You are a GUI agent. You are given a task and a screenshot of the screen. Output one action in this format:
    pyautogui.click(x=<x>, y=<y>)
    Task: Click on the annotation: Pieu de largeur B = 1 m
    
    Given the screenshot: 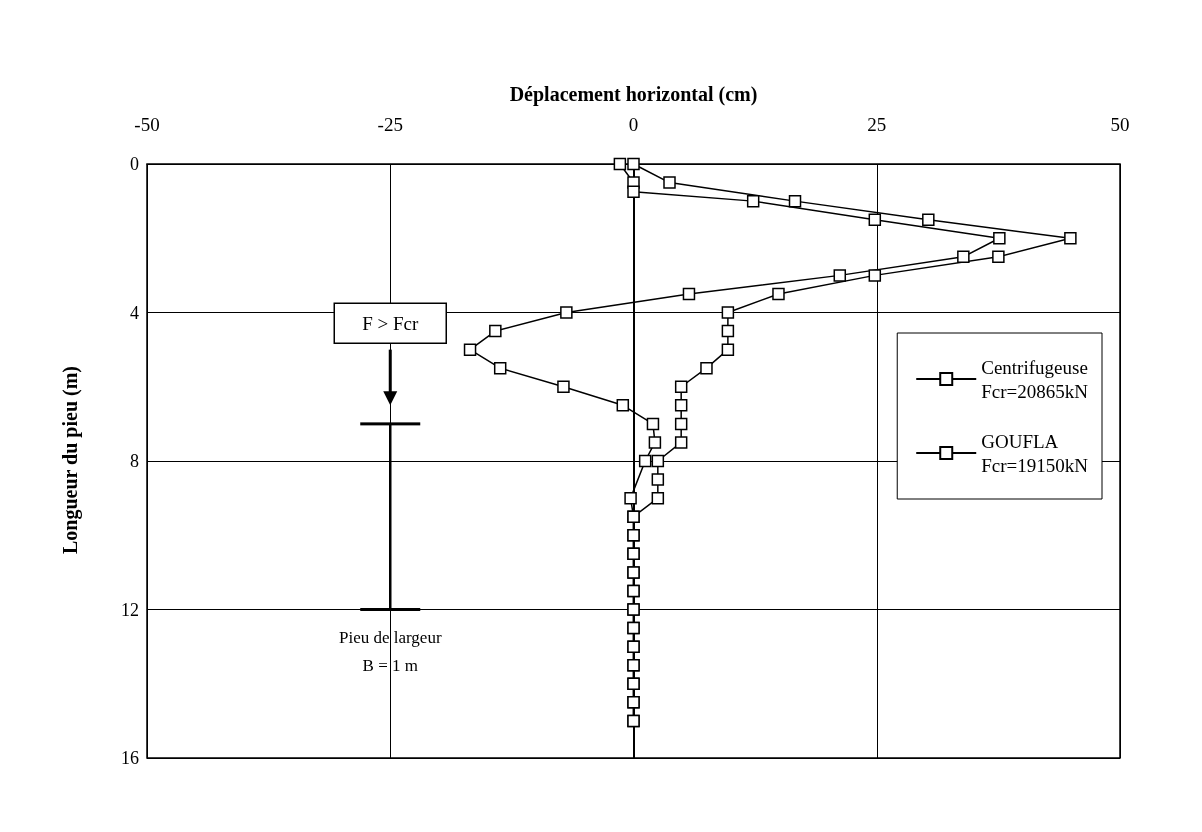 What is the action you would take?
    pyautogui.click(x=390, y=651)
    